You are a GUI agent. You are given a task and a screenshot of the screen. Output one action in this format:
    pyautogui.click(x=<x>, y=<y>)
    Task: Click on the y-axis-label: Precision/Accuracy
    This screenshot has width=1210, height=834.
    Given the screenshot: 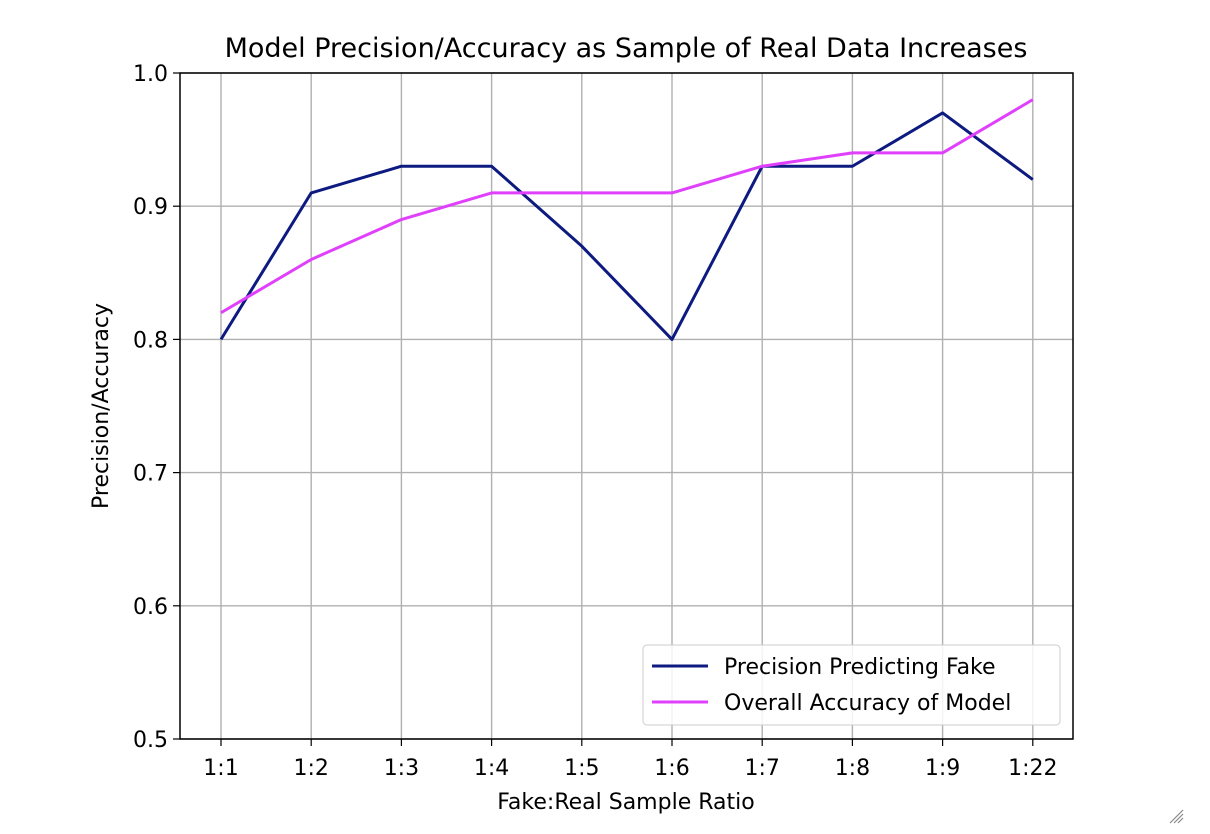 What is the action you would take?
    pyautogui.click(x=101, y=406)
    